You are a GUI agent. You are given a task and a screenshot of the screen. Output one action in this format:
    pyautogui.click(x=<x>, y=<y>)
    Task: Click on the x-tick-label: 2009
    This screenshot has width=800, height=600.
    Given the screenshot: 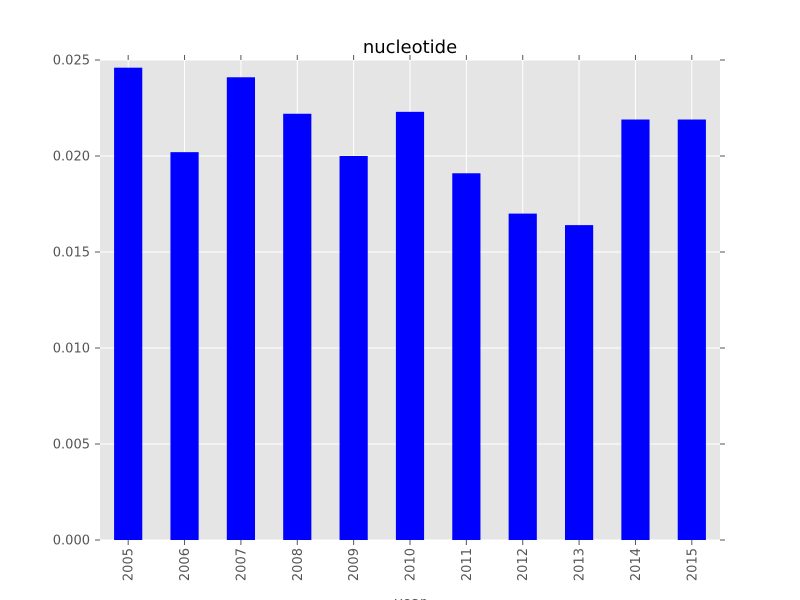 What is the action you would take?
    pyautogui.click(x=354, y=564)
    